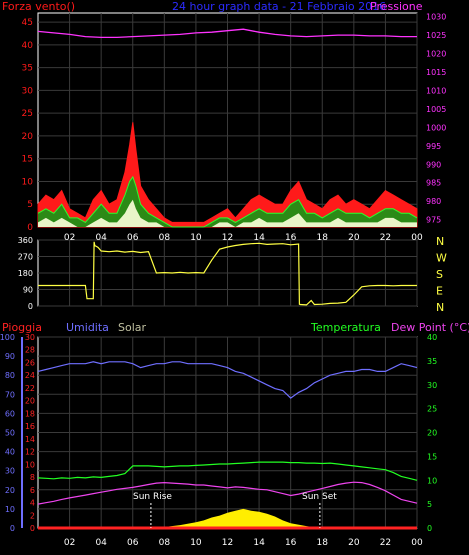 The height and width of the screenshot is (555, 469). Describe the element at coordinates (30, 337) in the screenshot. I see `rain-y-tick-label: 30` at that location.